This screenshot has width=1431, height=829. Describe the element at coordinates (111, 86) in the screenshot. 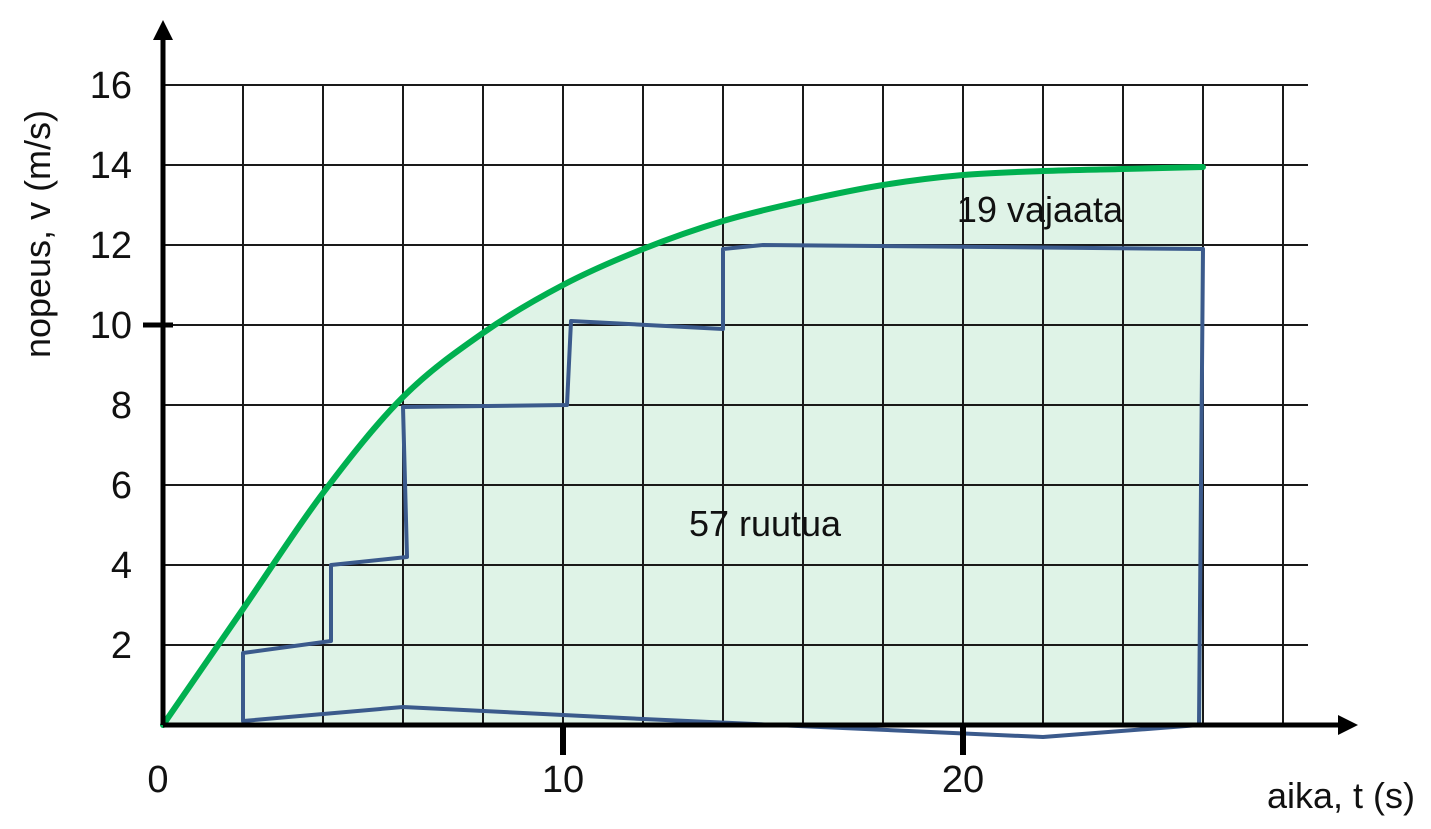

I see `y-tick-label-16: 16` at that location.